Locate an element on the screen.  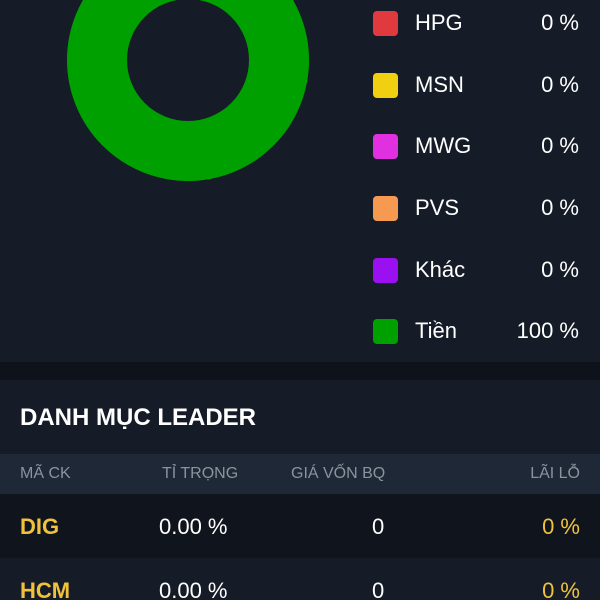
legend-label: Khác is located at coordinates (440, 269).